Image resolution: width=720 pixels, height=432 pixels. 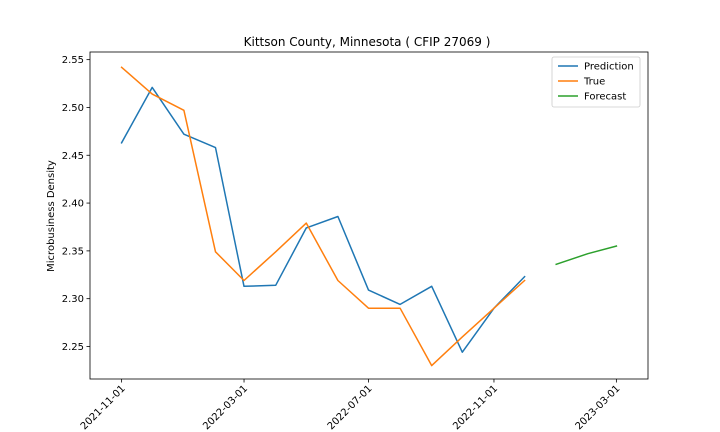 What do you see at coordinates (73, 204) in the screenshot?
I see `y-tick-label: 2.40` at bounding box center [73, 204].